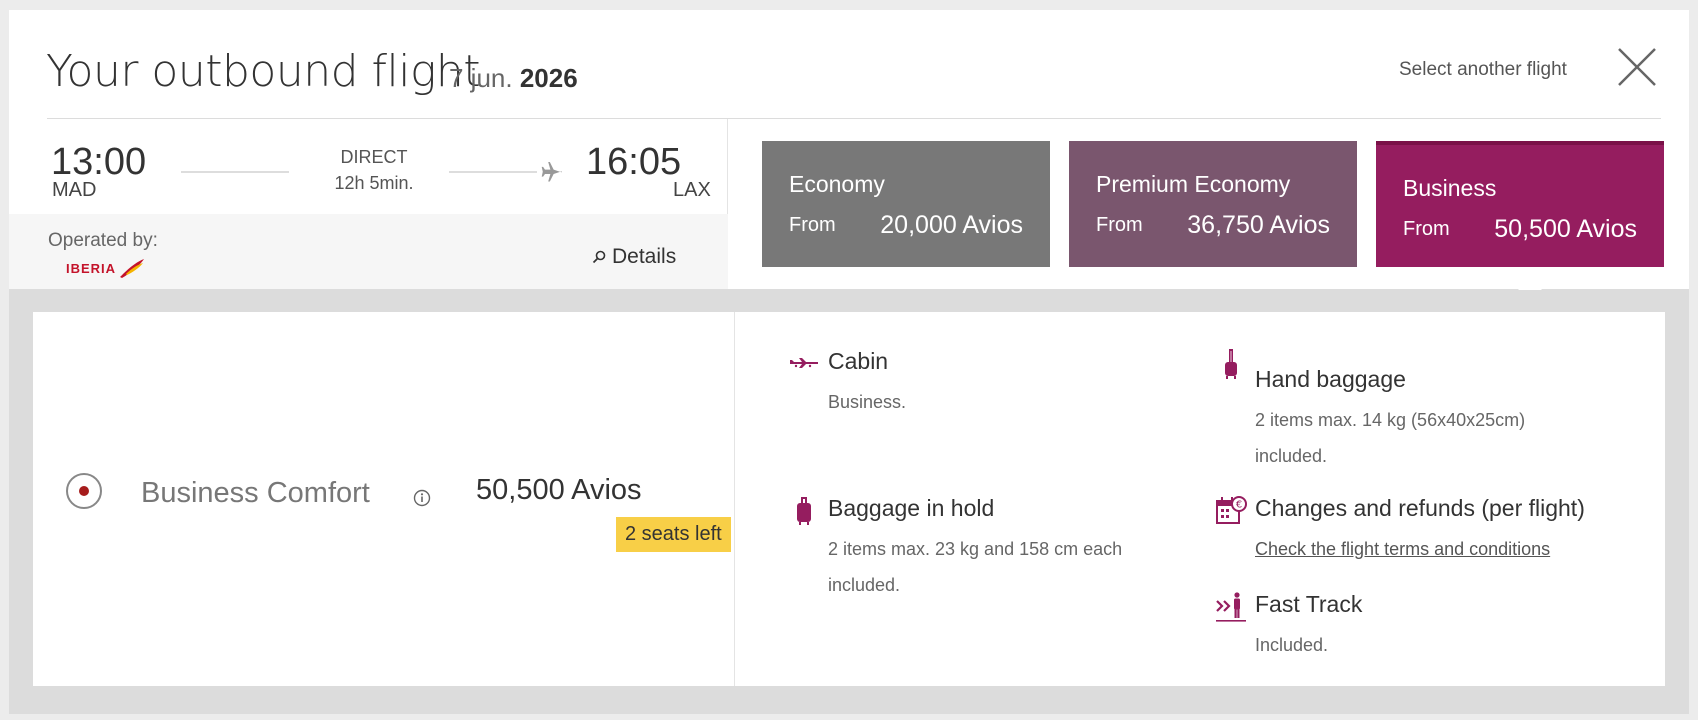  What do you see at coordinates (1292, 645) in the screenshot?
I see `feature-desc: Included.` at bounding box center [1292, 645].